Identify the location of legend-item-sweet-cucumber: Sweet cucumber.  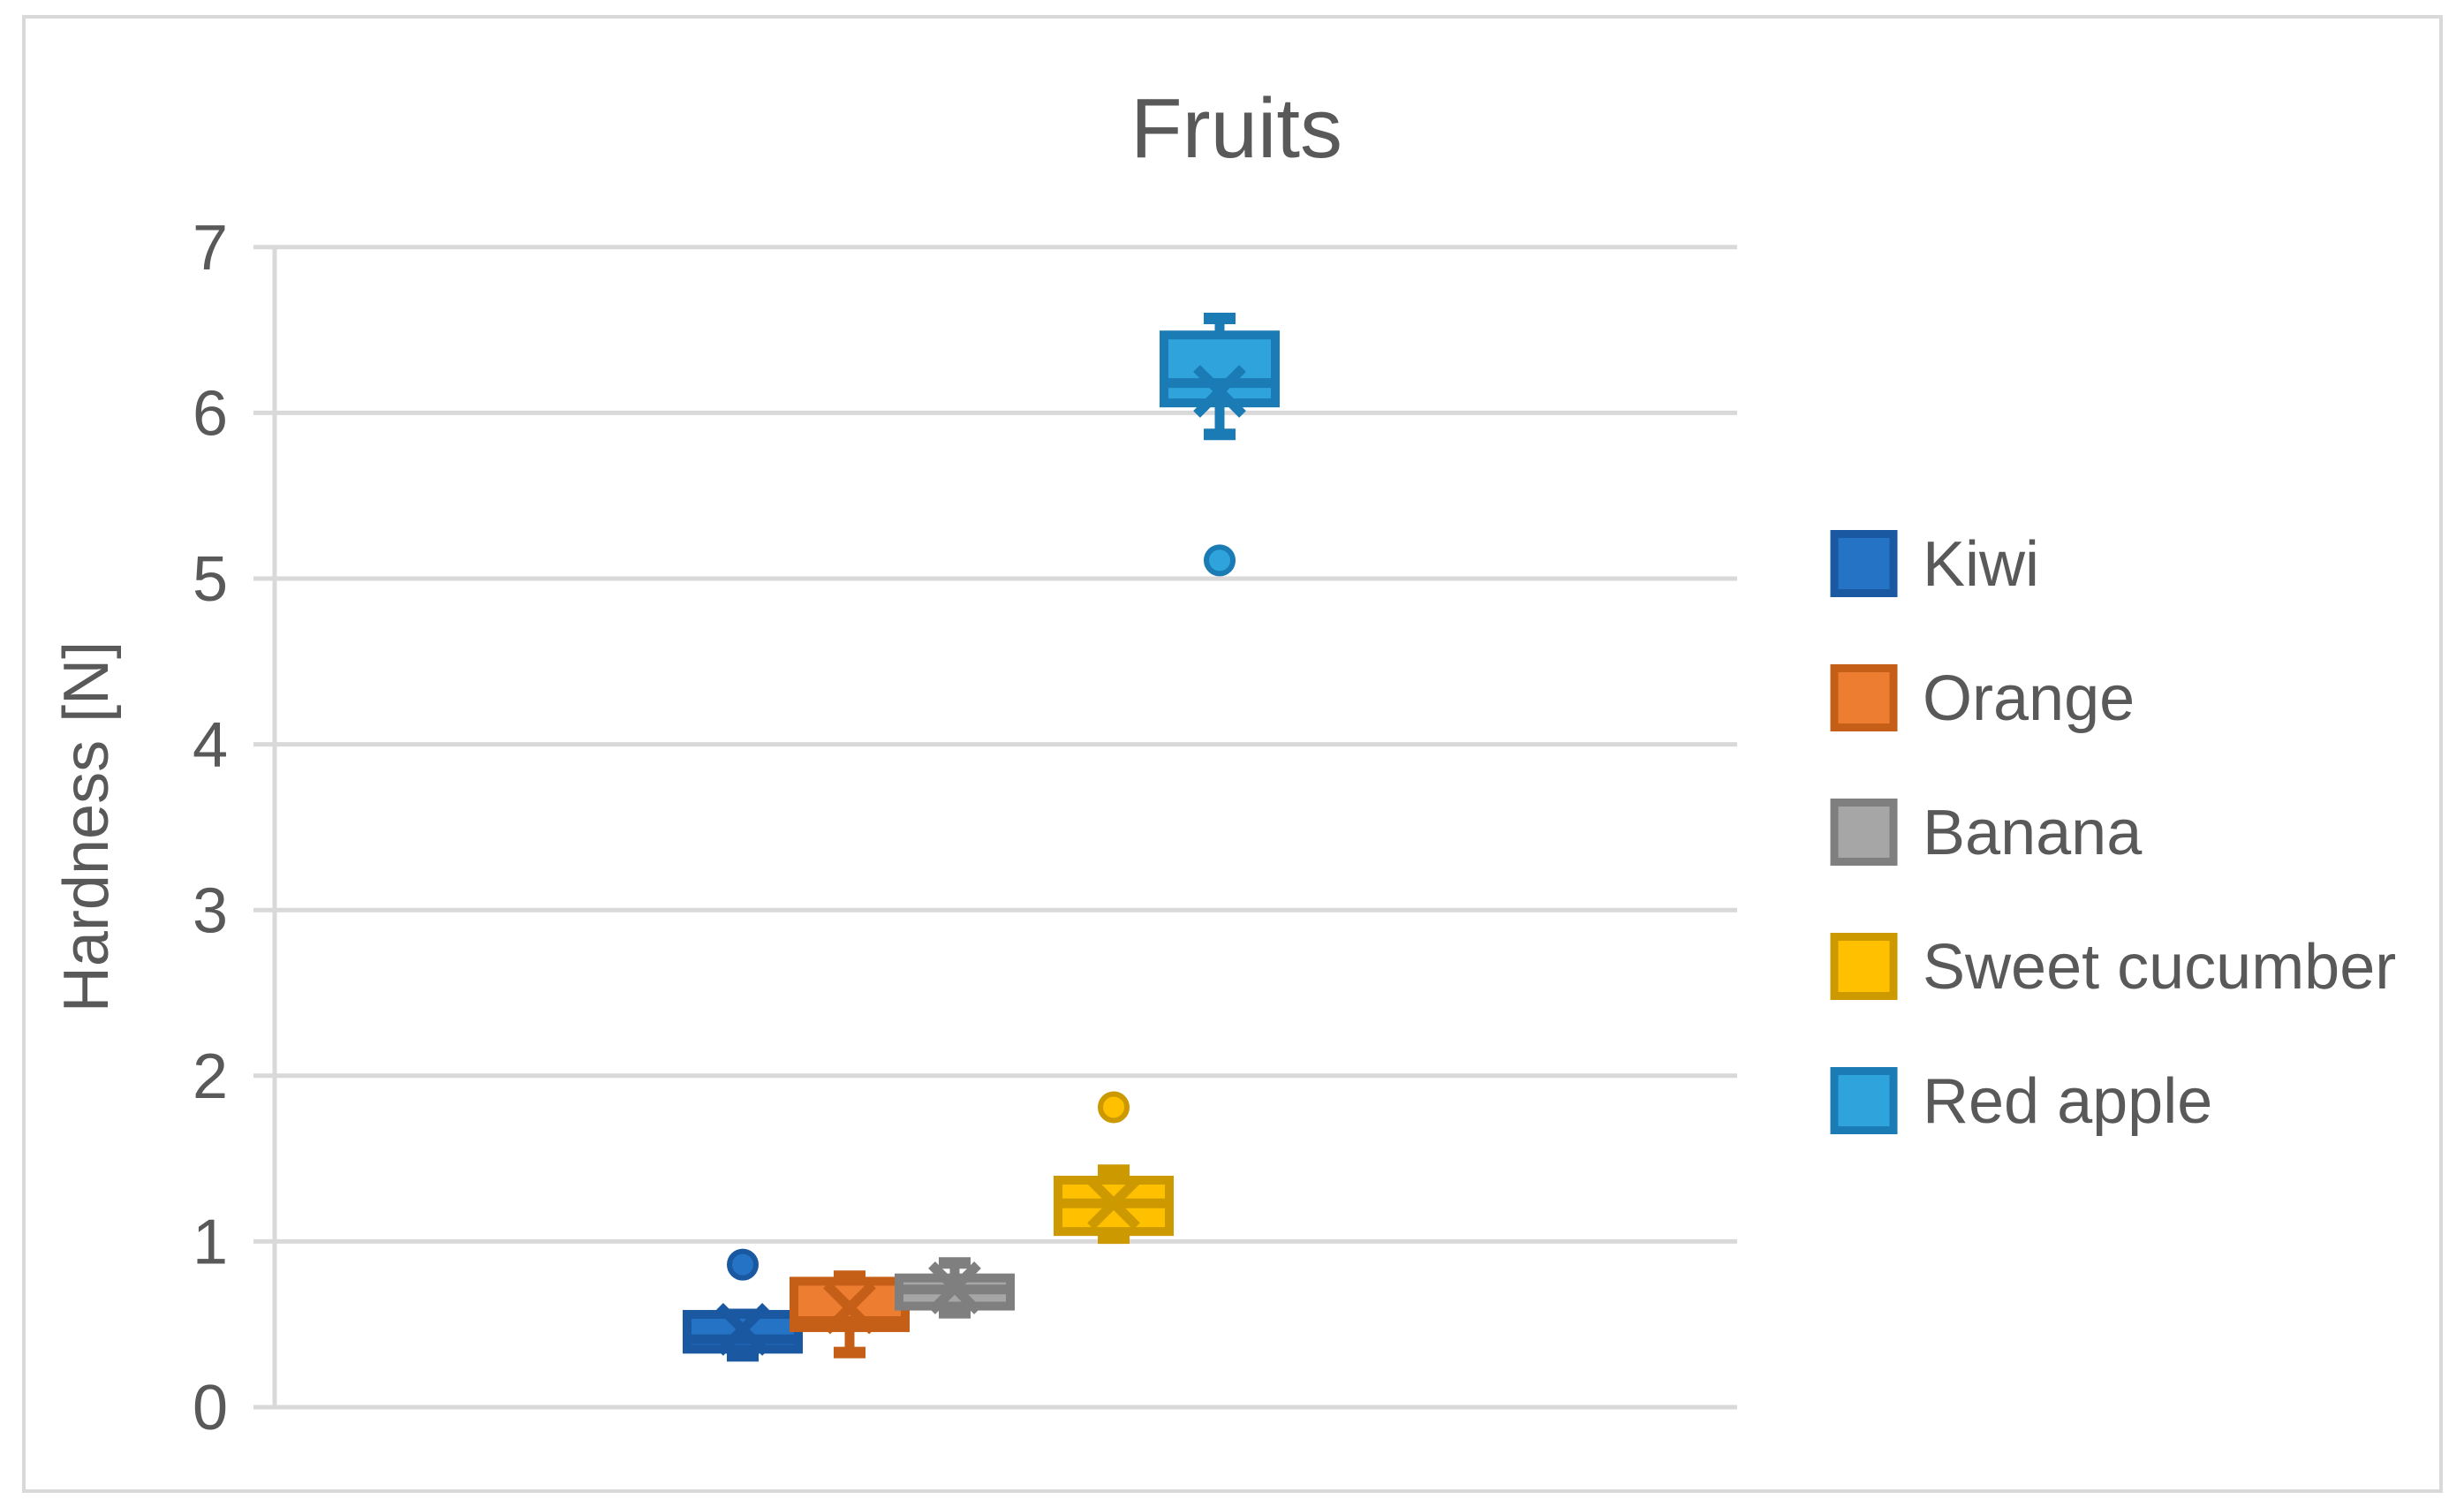
(2113, 967).